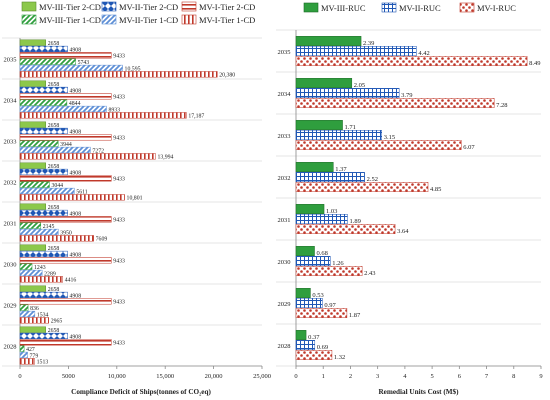 This screenshot has height=400, width=550. What do you see at coordinates (469, 147) in the screenshot?
I see `data-label: 6.07` at bounding box center [469, 147].